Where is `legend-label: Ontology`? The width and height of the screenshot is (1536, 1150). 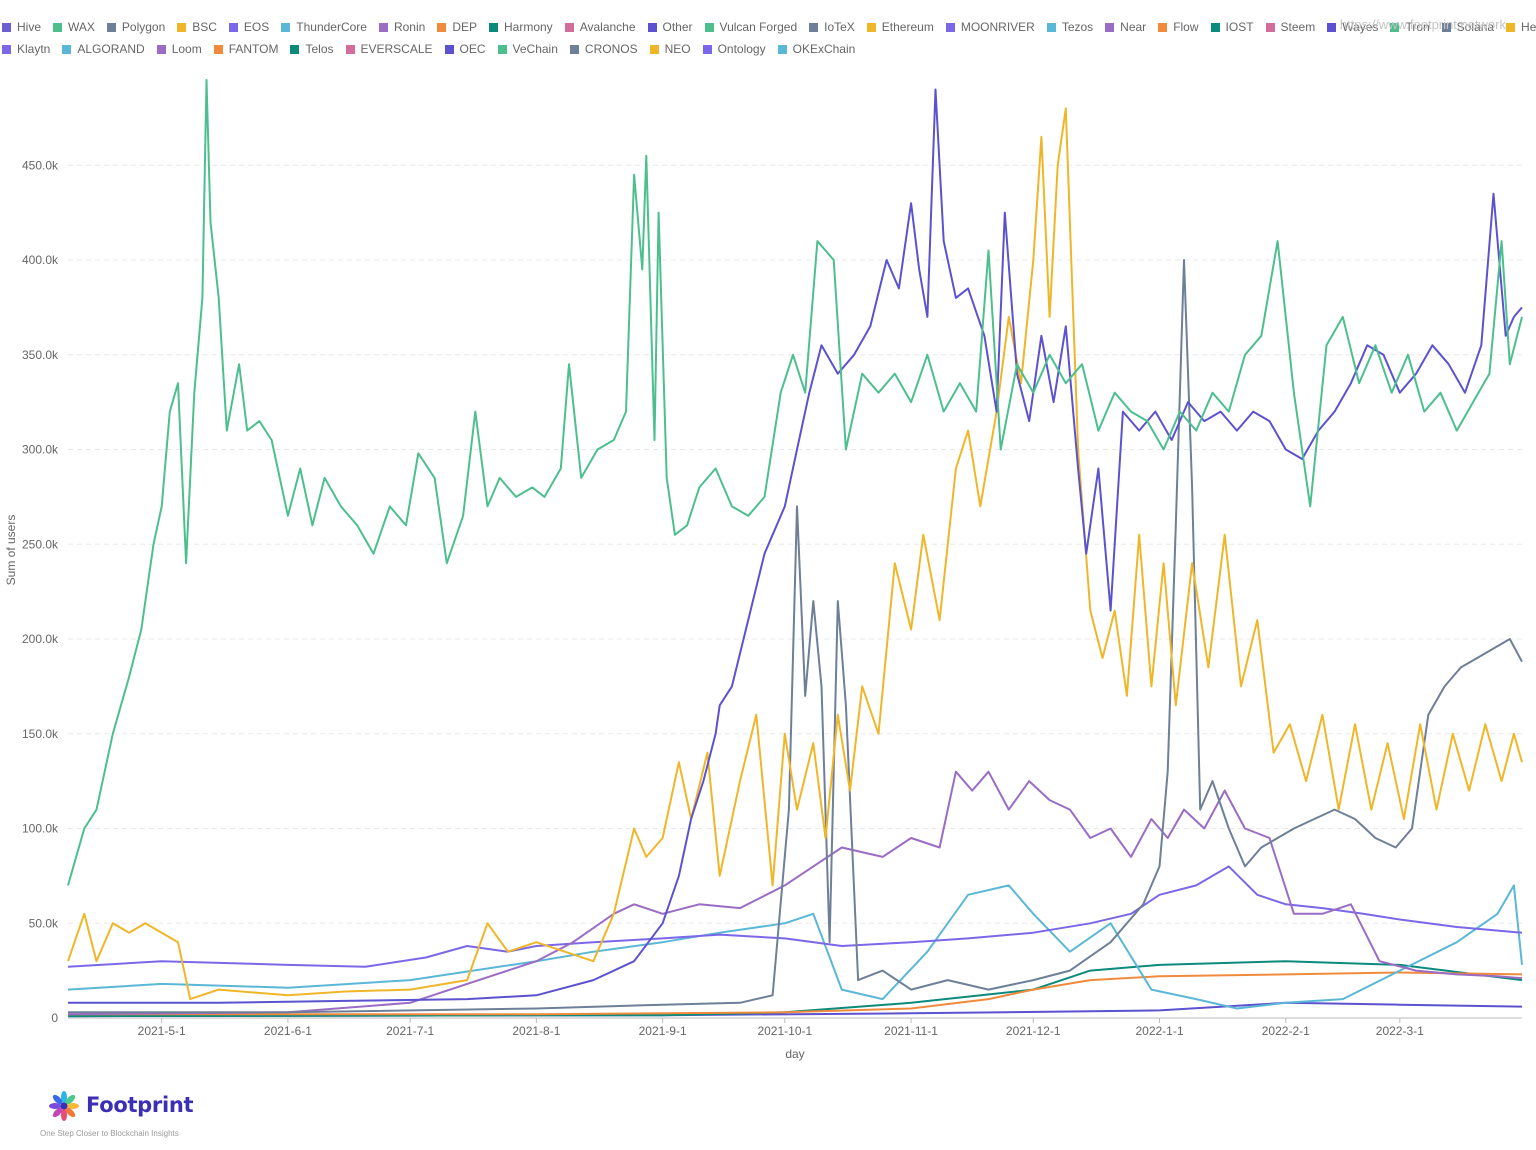 legend-label: Ontology is located at coordinates (741, 49).